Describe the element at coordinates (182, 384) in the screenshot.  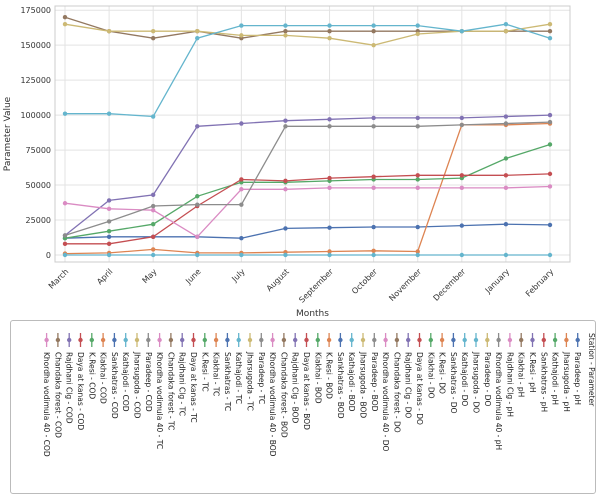
I see `legend-label: Rajdhani Clg - TC` at that location.